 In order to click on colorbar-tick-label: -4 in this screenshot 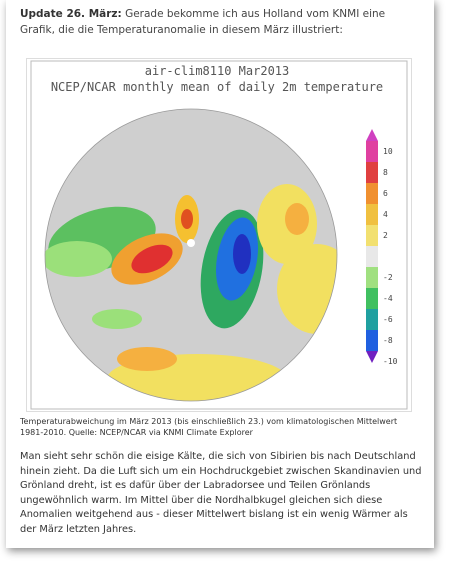, I will do `click(388, 298)`.